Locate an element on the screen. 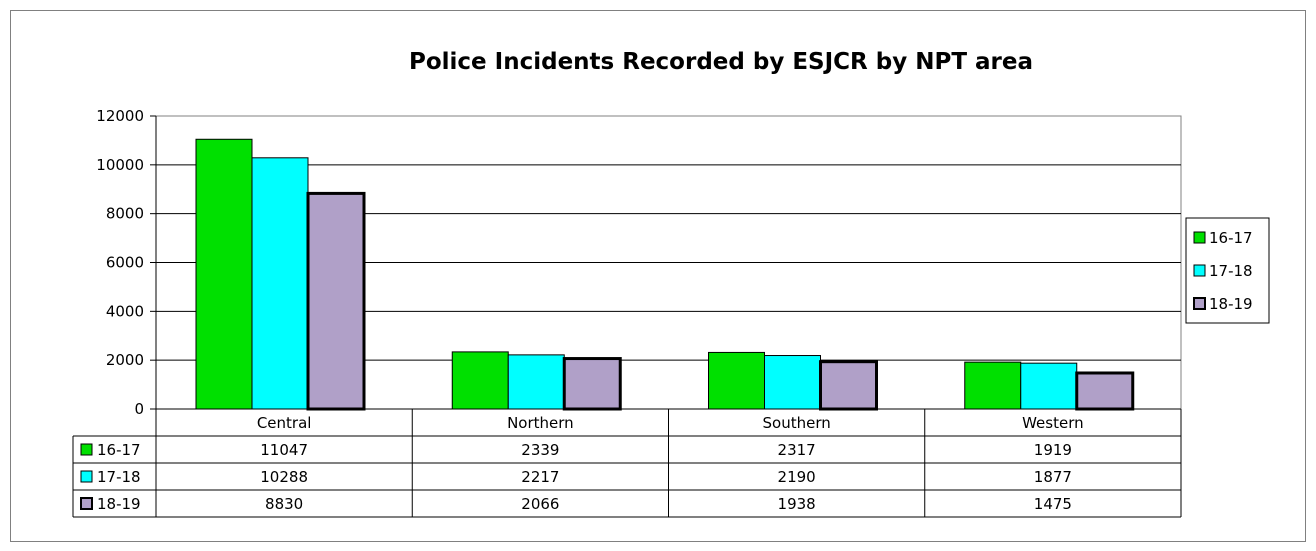 Image resolution: width=1316 pixels, height=551 pixels. x-tick-label: Central is located at coordinates (284, 423).